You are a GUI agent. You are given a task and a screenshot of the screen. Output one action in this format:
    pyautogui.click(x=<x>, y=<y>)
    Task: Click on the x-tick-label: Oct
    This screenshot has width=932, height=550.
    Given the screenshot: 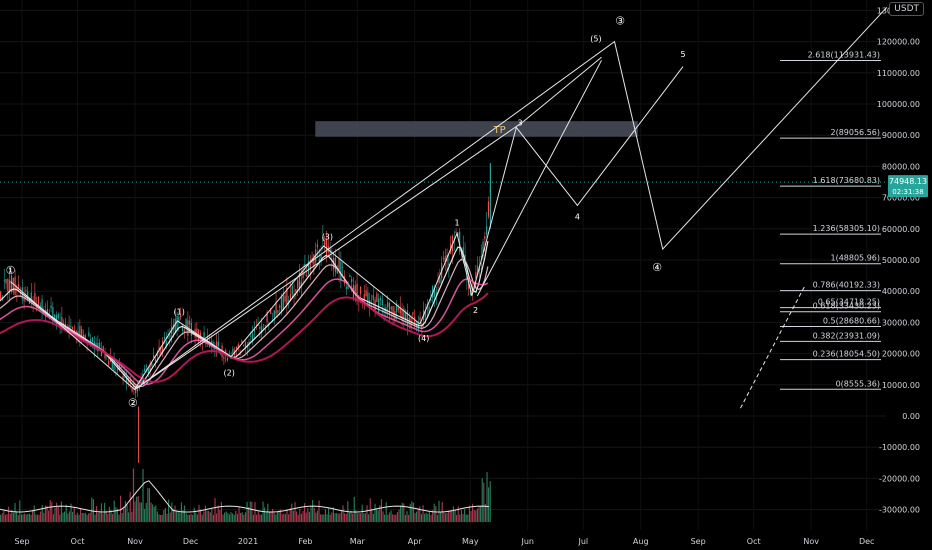 What is the action you would take?
    pyautogui.click(x=754, y=541)
    